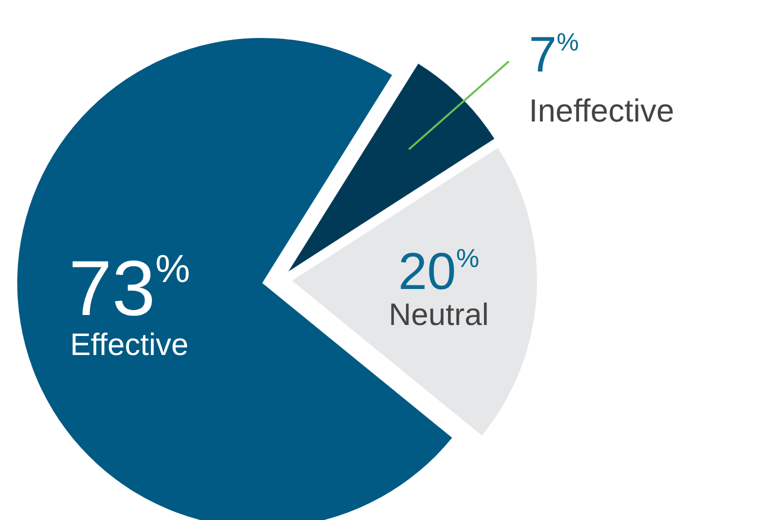  What do you see at coordinates (601, 110) in the screenshot?
I see `slice-label: Ineffective` at bounding box center [601, 110].